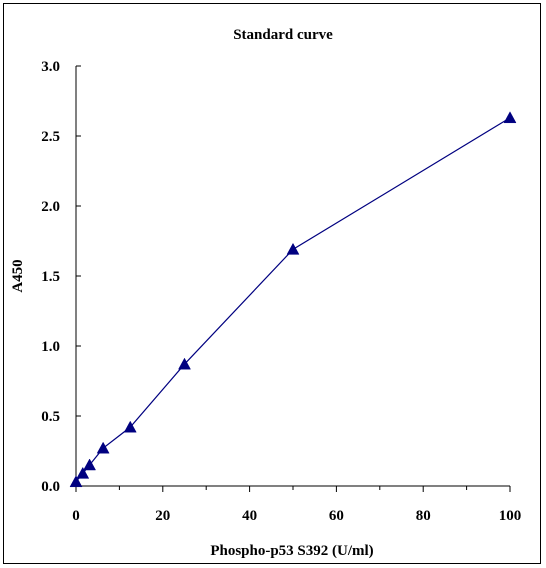  I want to click on x-axis-label: Phospho-p53 S392 (U/ml), so click(291, 551).